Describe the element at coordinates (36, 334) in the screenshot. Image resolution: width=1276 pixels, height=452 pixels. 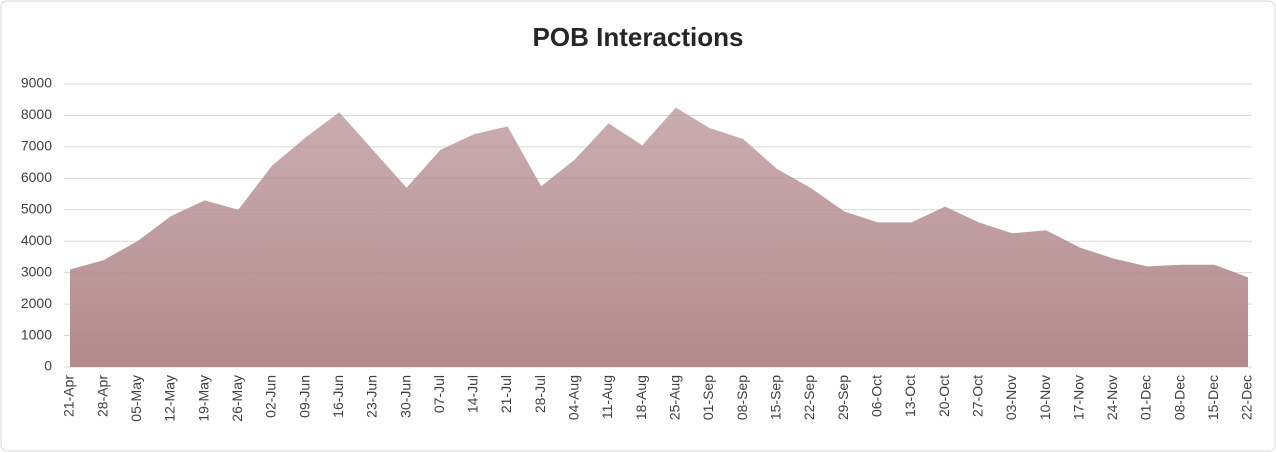
I see `y-tick-label: 1000` at that location.